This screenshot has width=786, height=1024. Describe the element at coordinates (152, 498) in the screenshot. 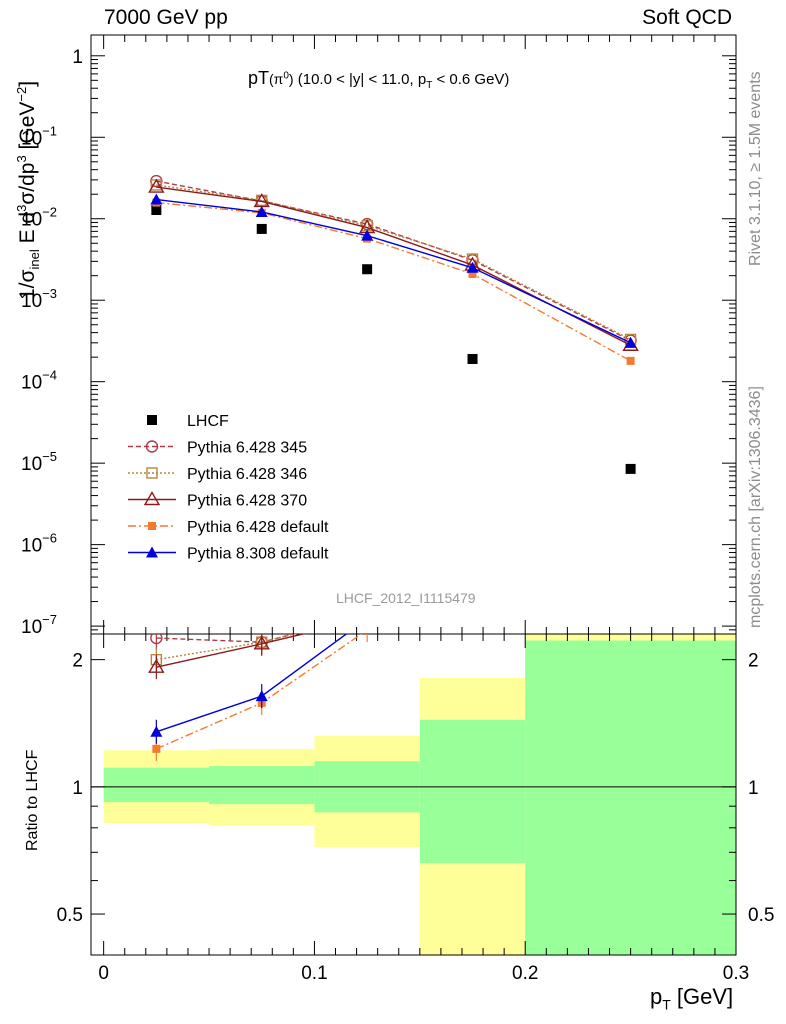

I see `legend-marker-p370` at that location.